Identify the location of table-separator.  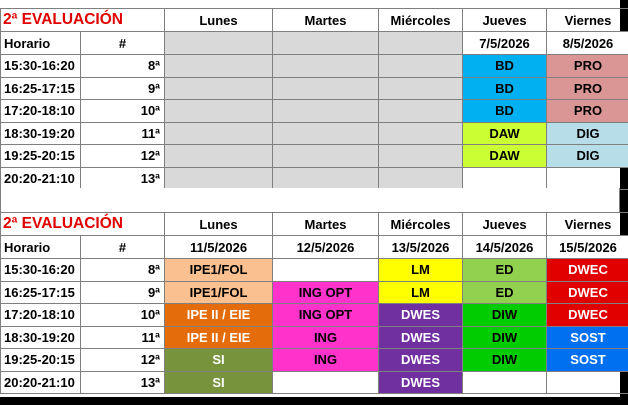
(310, 200).